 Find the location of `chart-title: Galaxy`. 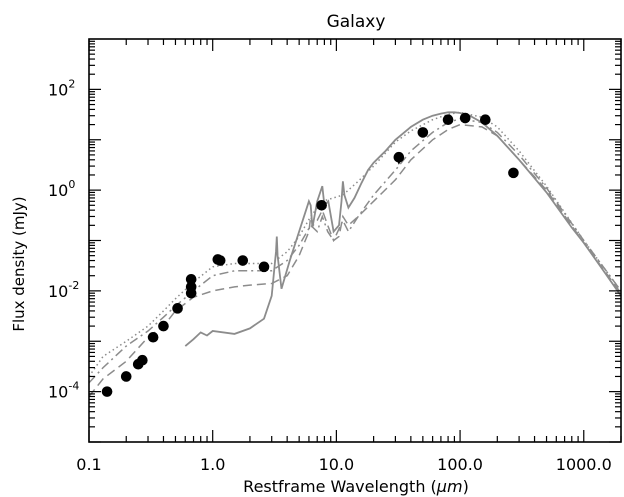

chart-title: Galaxy is located at coordinates (356, 22).